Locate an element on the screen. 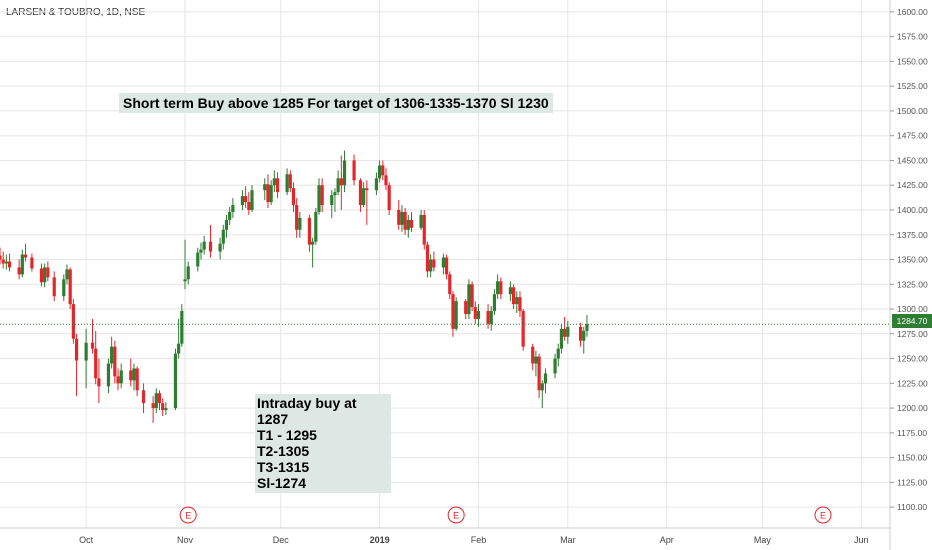 This screenshot has height=550, width=932. time-axis: Oct Nov Dec 2019 Feb Mar Apr May Jun is located at coordinates (445, 536).